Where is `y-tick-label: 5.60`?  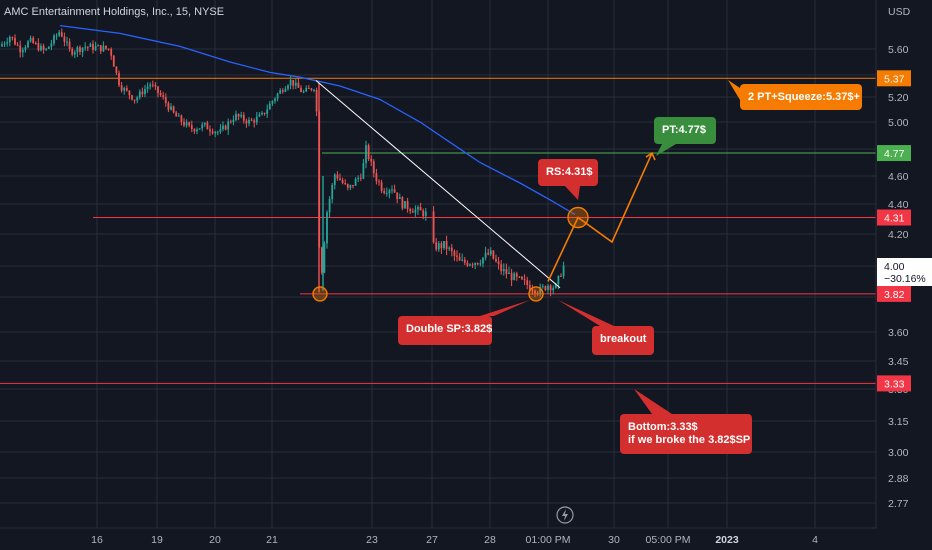 y-tick-label: 5.60 is located at coordinates (898, 50).